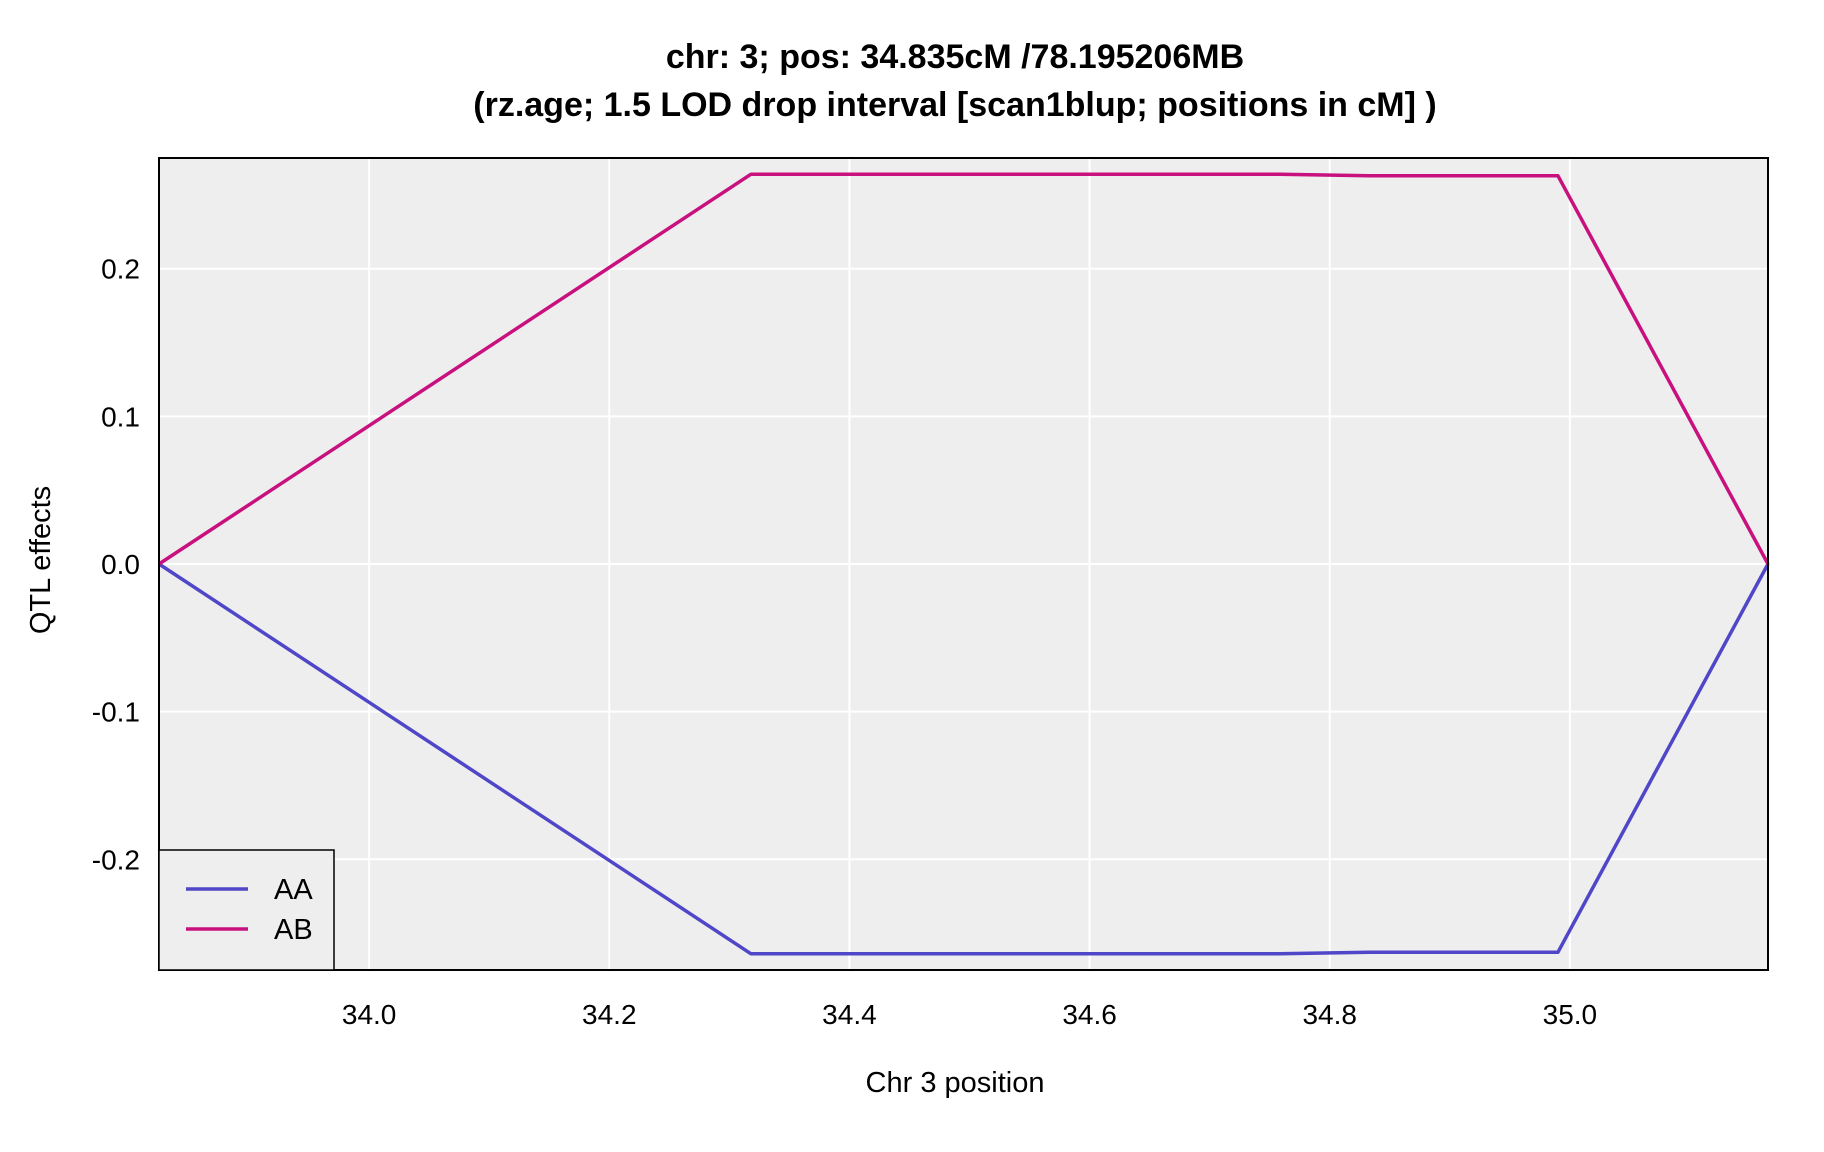 Image resolution: width=1824 pixels, height=1152 pixels. Describe the element at coordinates (116, 859) in the screenshot. I see `y-tick-label: -0.2` at that location.